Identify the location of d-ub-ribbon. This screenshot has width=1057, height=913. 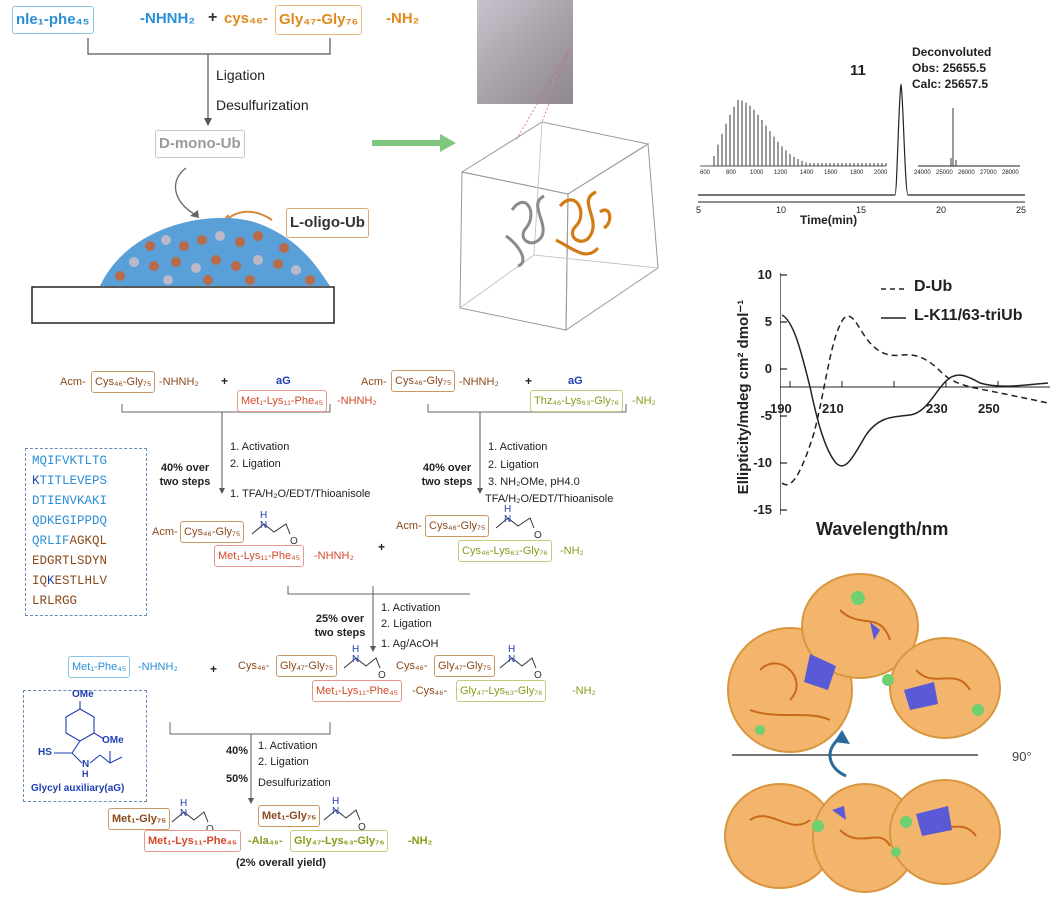
(525, 231).